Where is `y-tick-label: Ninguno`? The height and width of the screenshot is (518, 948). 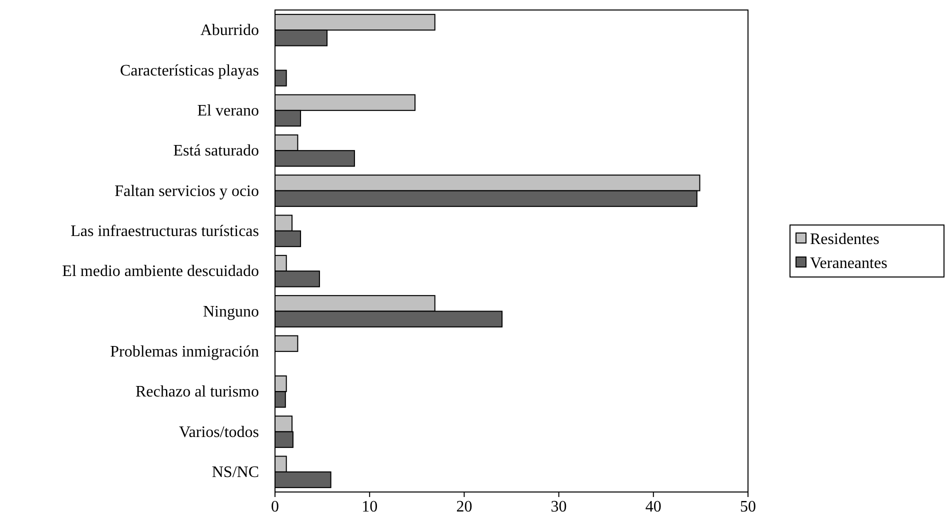
y-tick-label: Ninguno is located at coordinates (231, 311).